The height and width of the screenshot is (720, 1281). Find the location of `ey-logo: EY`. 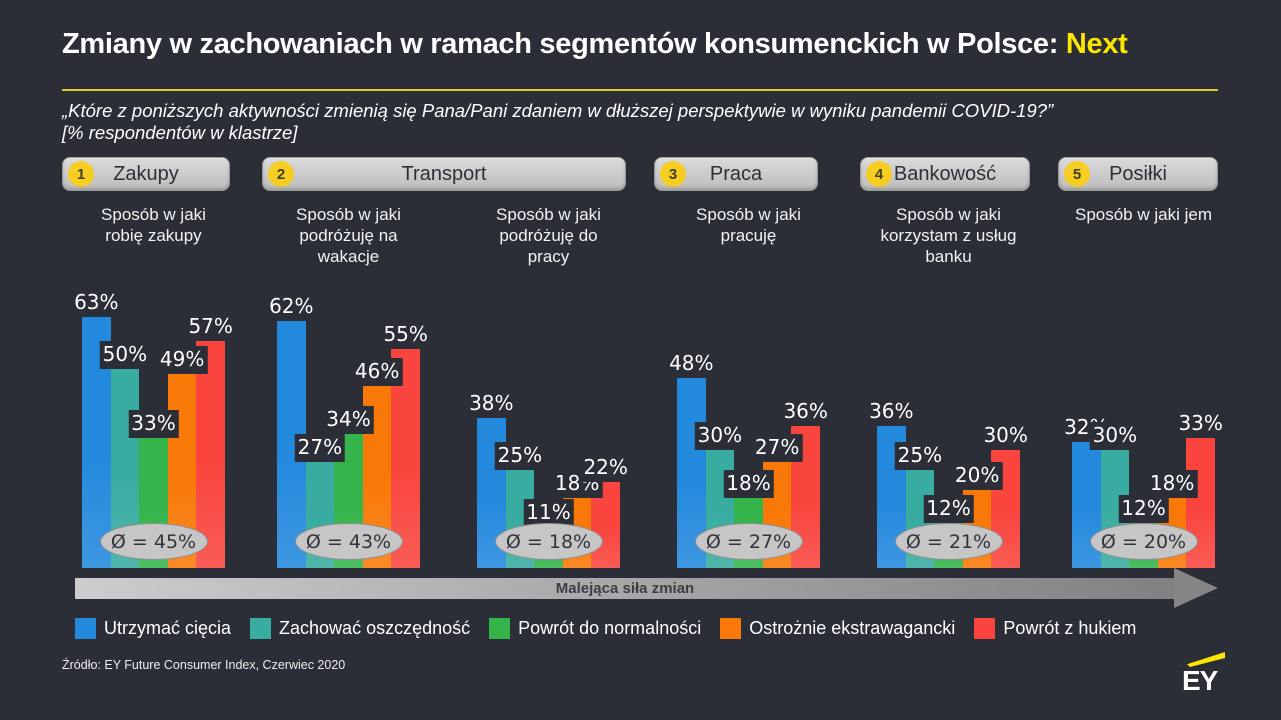

ey-logo: EY is located at coordinates (1204, 673).